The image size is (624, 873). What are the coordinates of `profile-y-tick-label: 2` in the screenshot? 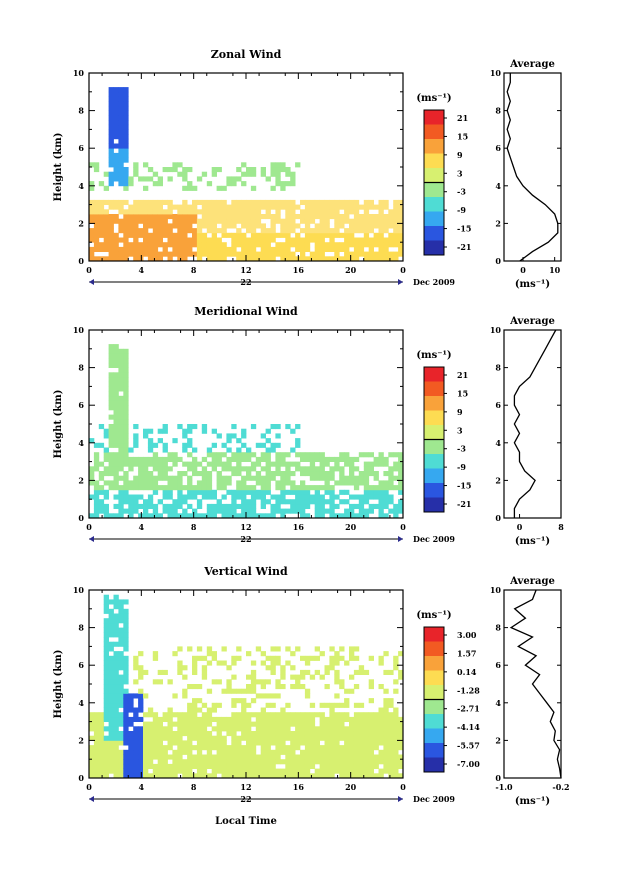 It's located at (498, 740).